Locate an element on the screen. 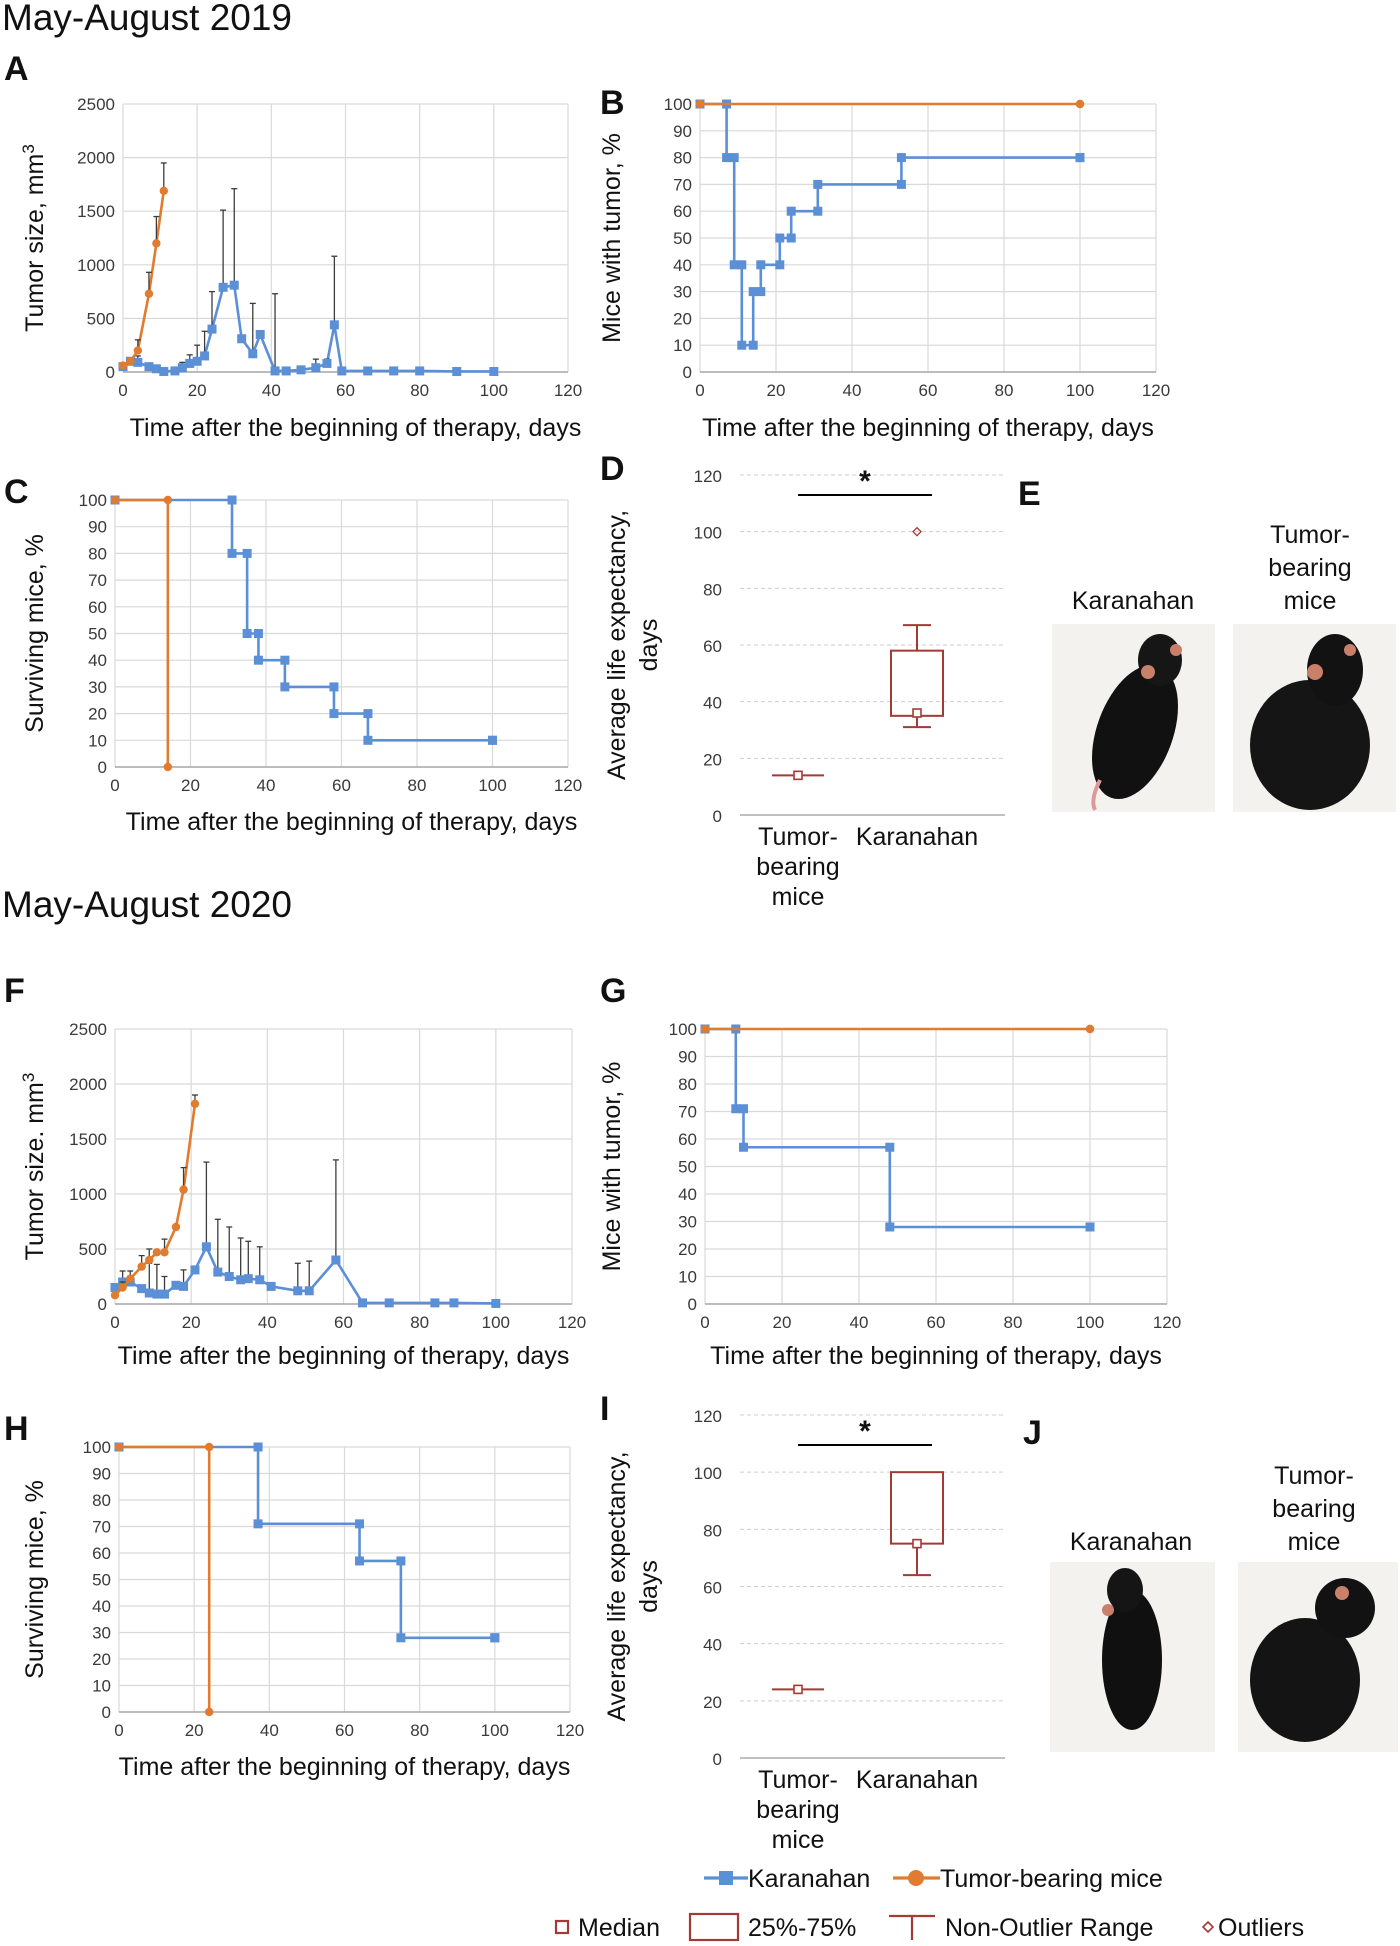 The image size is (1400, 1946). panel-label-a: A is located at coordinates (16, 69).